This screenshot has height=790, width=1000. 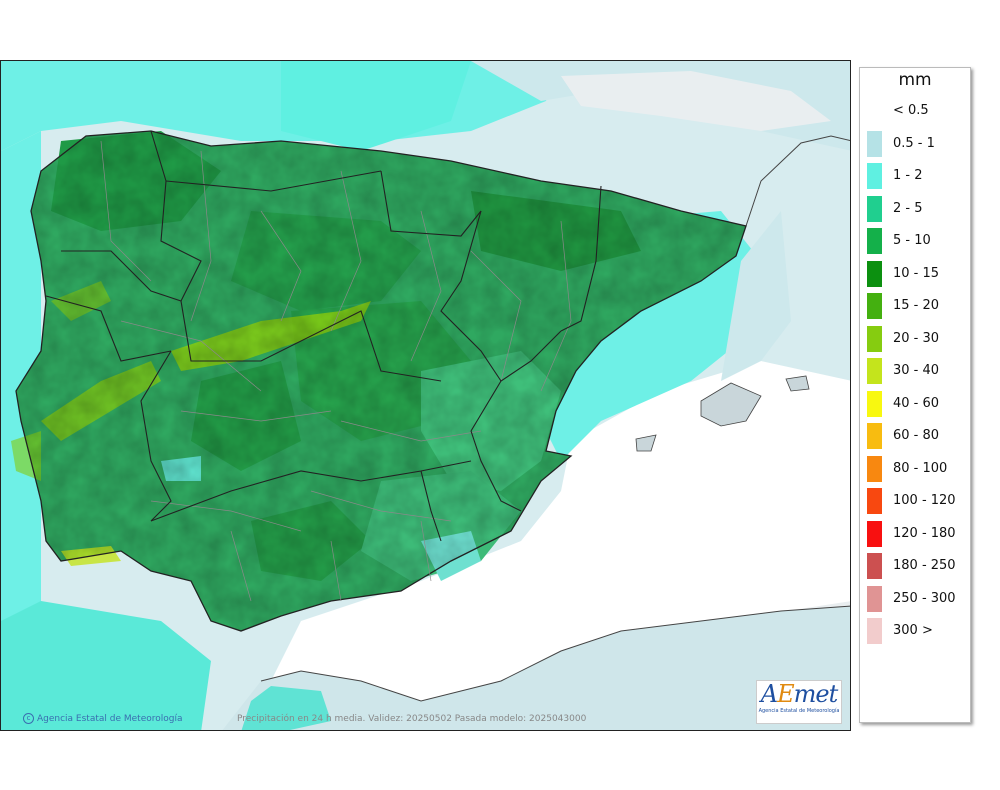 I want to click on legend-item: 20 - 30, so click(x=916, y=338).